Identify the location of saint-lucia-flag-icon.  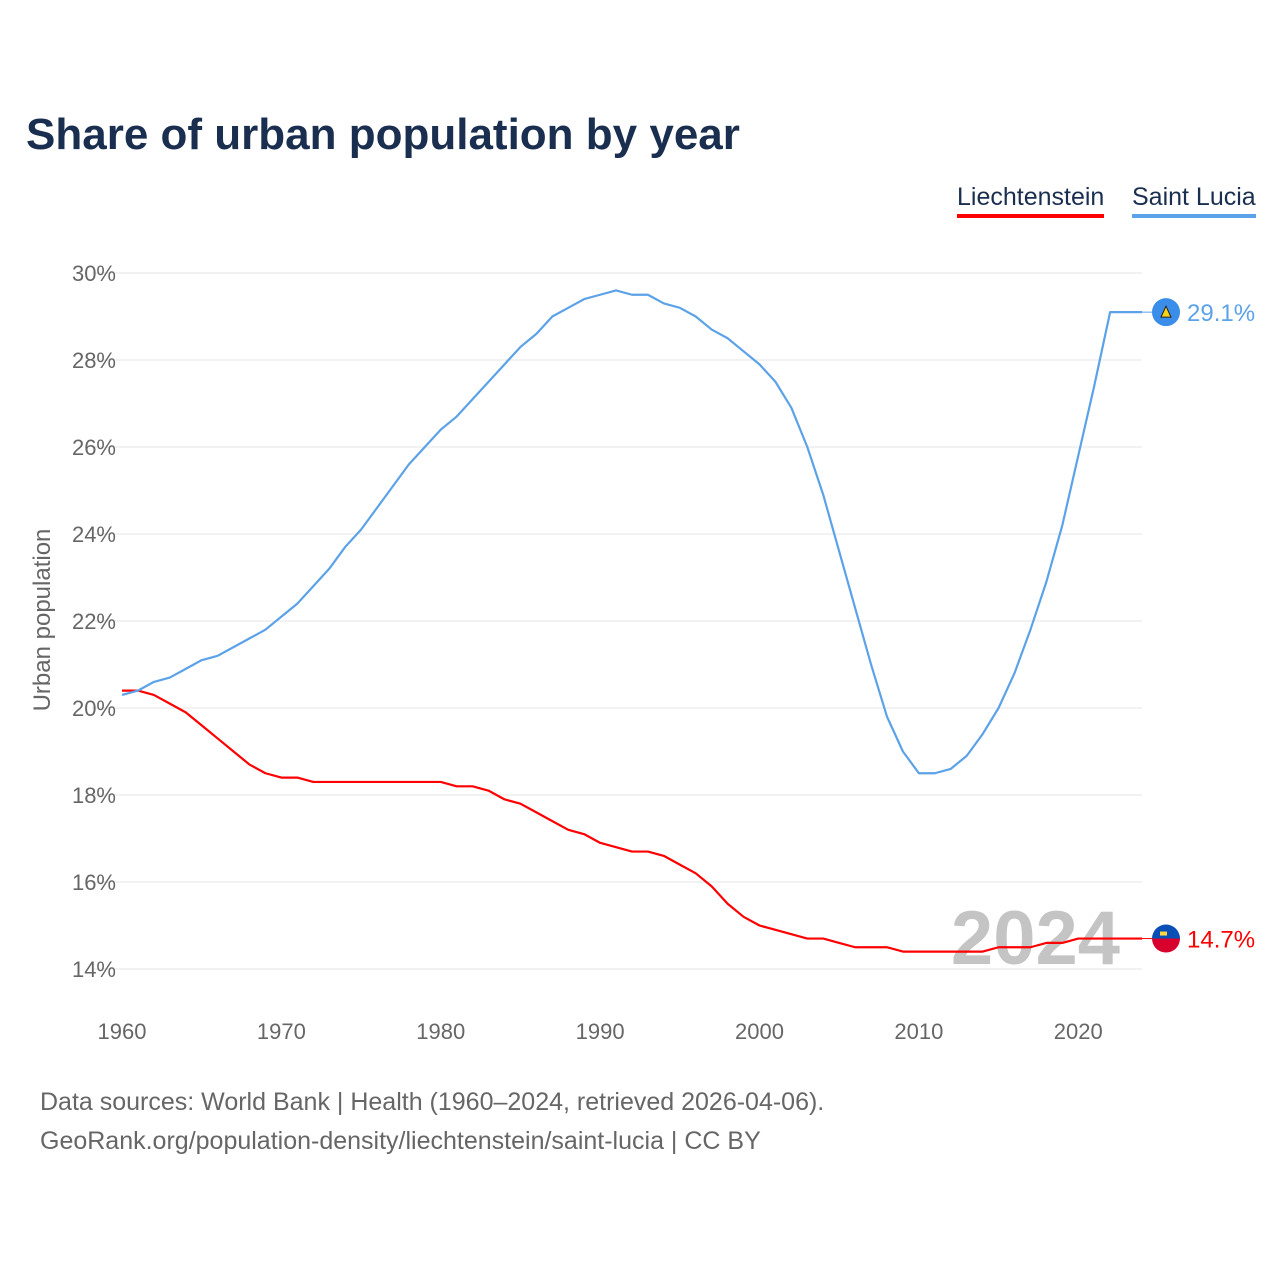
(1166, 312).